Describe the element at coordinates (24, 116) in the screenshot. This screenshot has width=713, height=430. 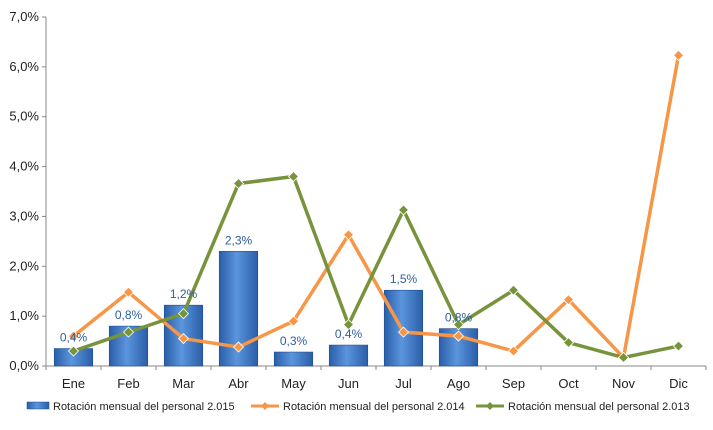
I see `y-tick-label: 5,0%` at that location.